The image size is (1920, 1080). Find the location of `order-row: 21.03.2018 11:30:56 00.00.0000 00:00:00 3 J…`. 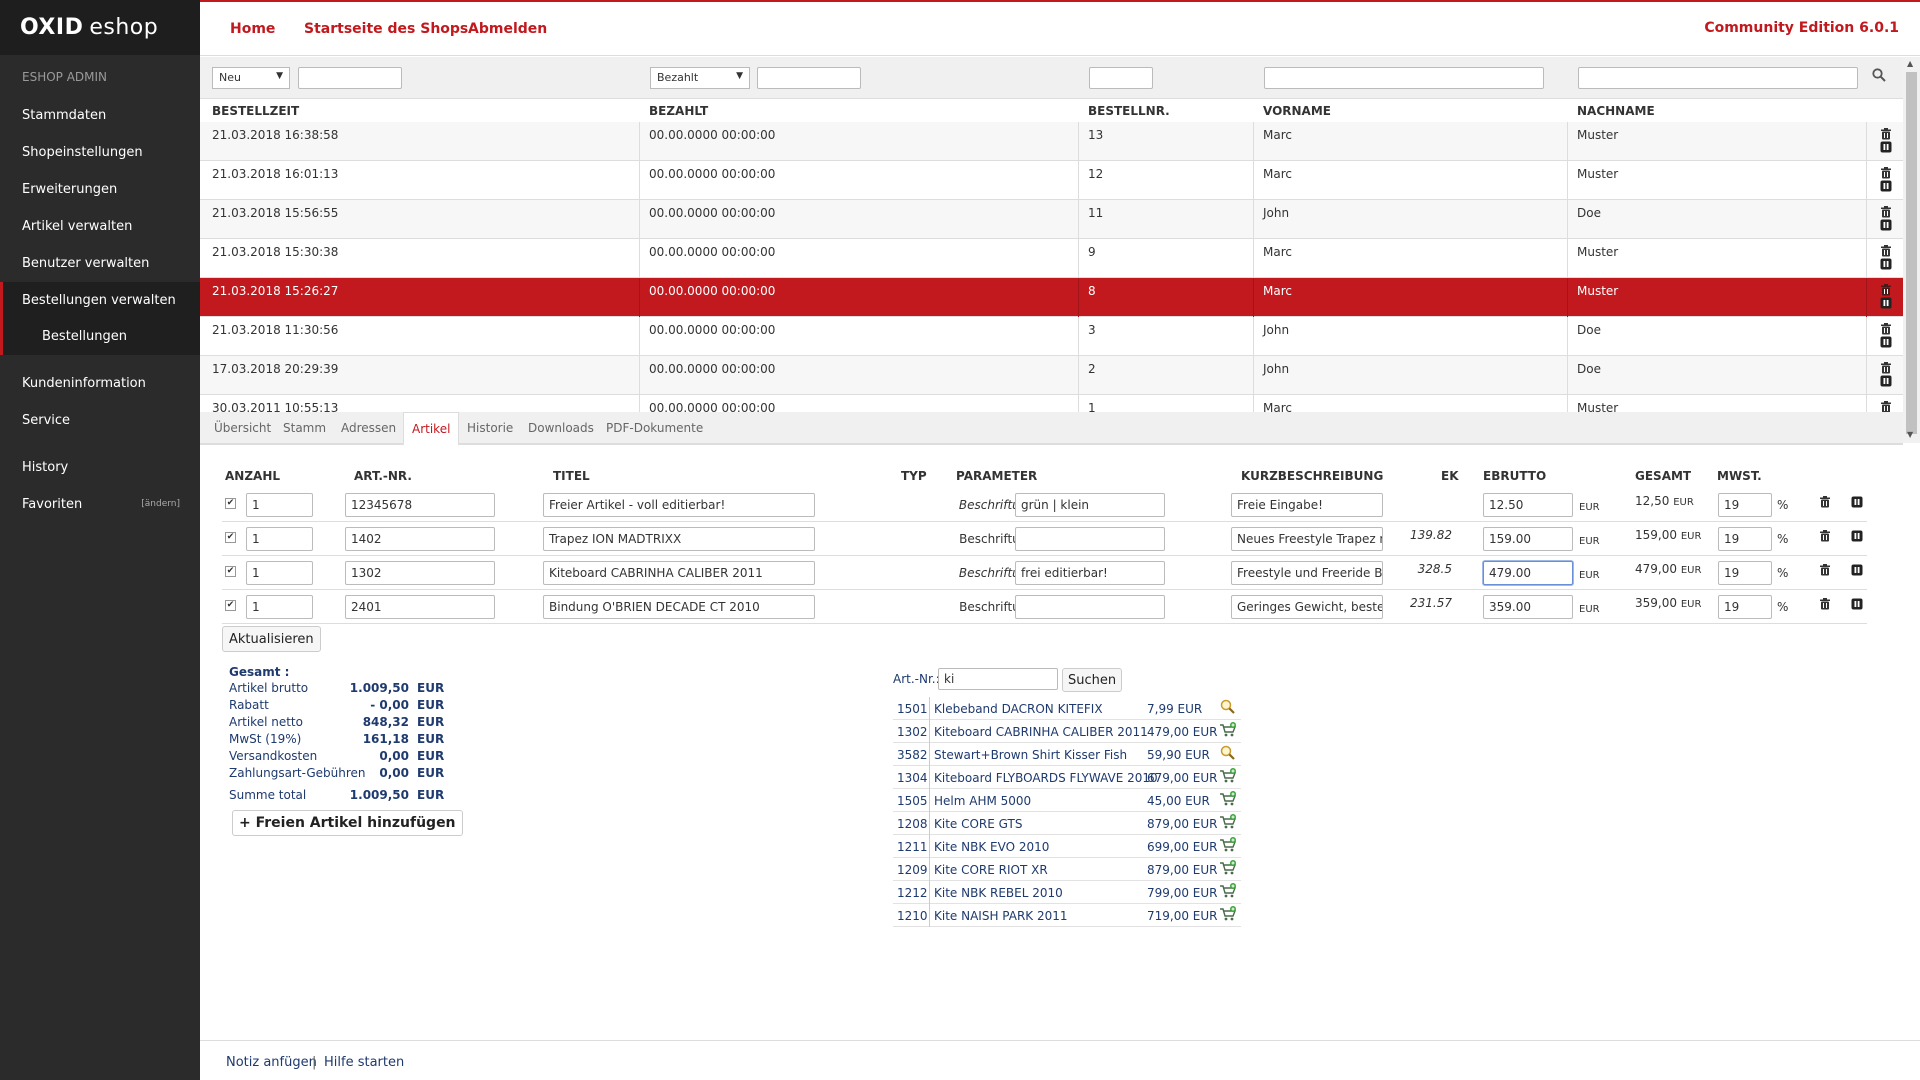

order-row: 21.03.2018 11:30:56 00.00.0000 00:00:00 3 J… is located at coordinates (1051, 336).